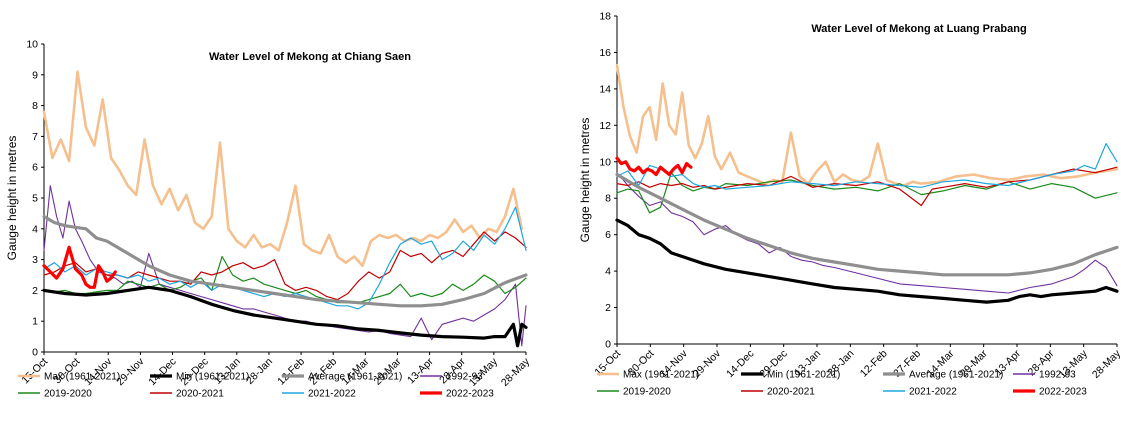 The height and width of the screenshot is (427, 1121). Describe the element at coordinates (285, 279) in the screenshot. I see `series-line-y2019` at that location.